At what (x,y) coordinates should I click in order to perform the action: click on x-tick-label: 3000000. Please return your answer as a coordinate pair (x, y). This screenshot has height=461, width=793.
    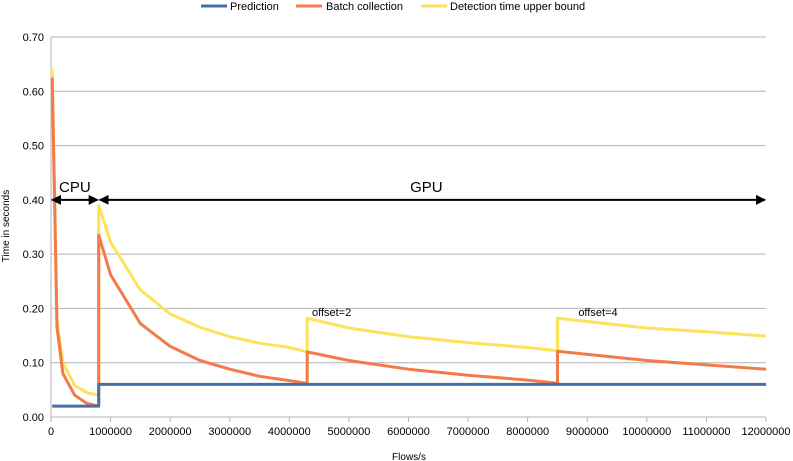
    Looking at the image, I should click on (229, 432).